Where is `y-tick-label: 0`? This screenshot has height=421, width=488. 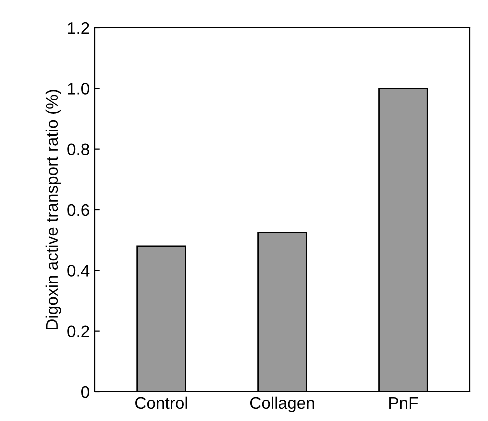
y-tick-label: 0 is located at coordinates (86, 392).